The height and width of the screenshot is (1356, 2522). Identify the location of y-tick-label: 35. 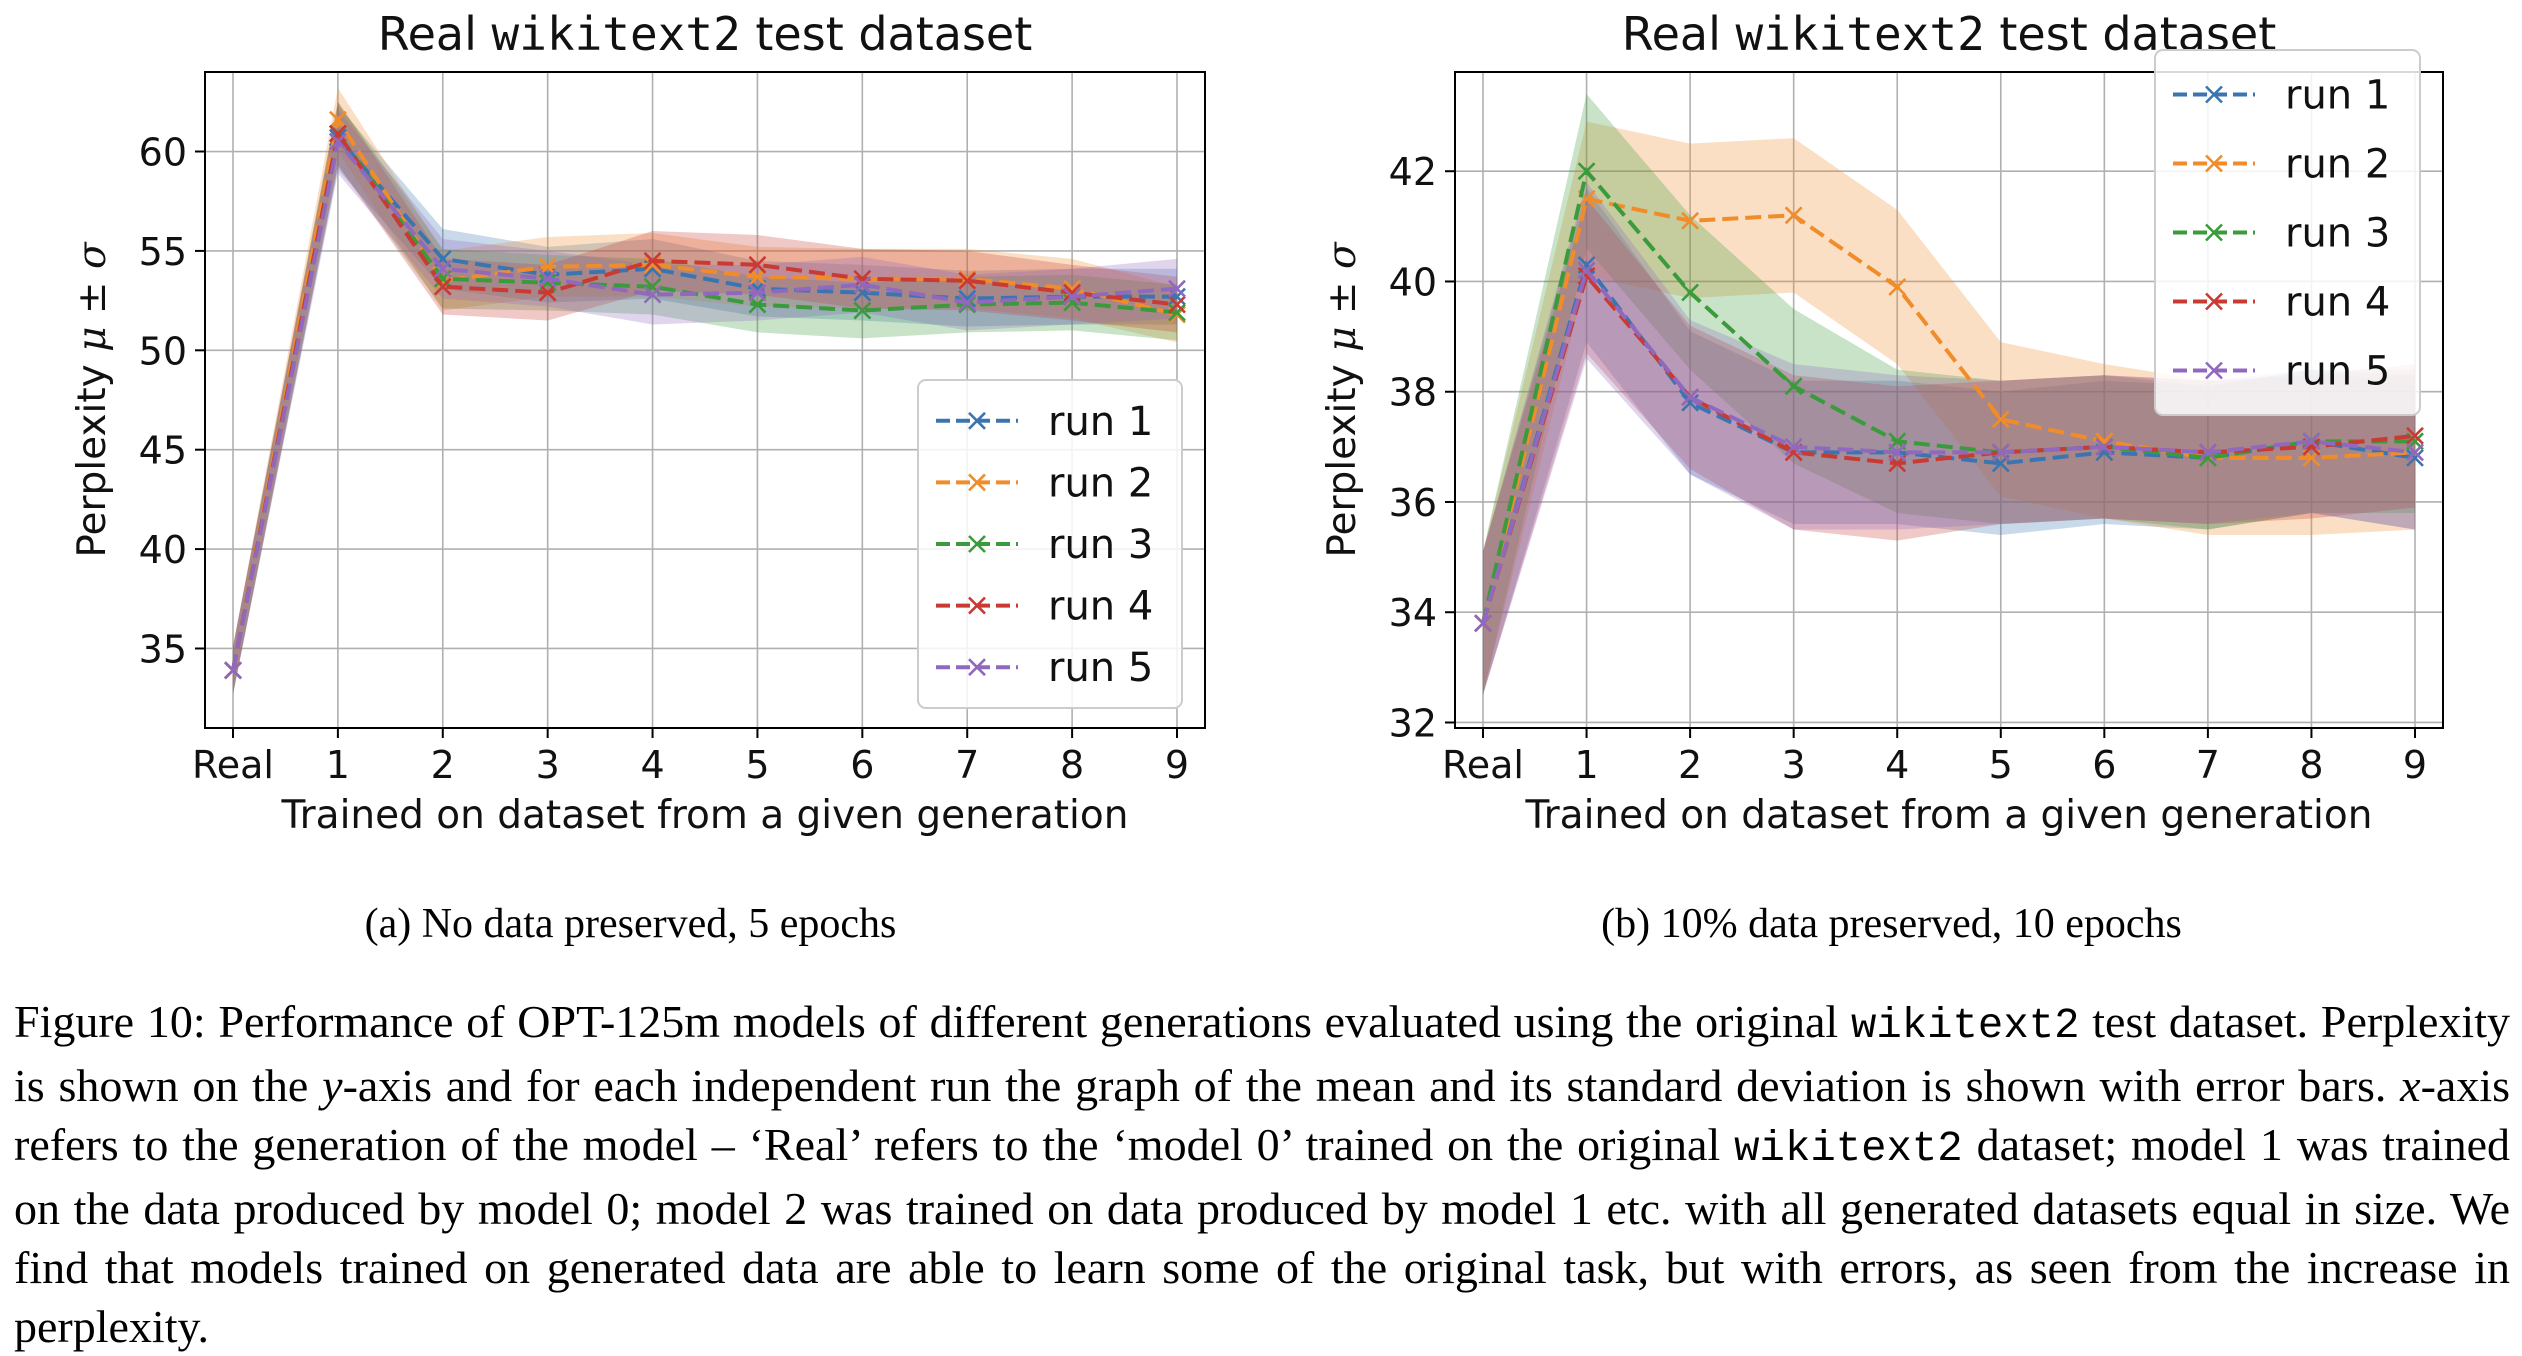
(163, 649).